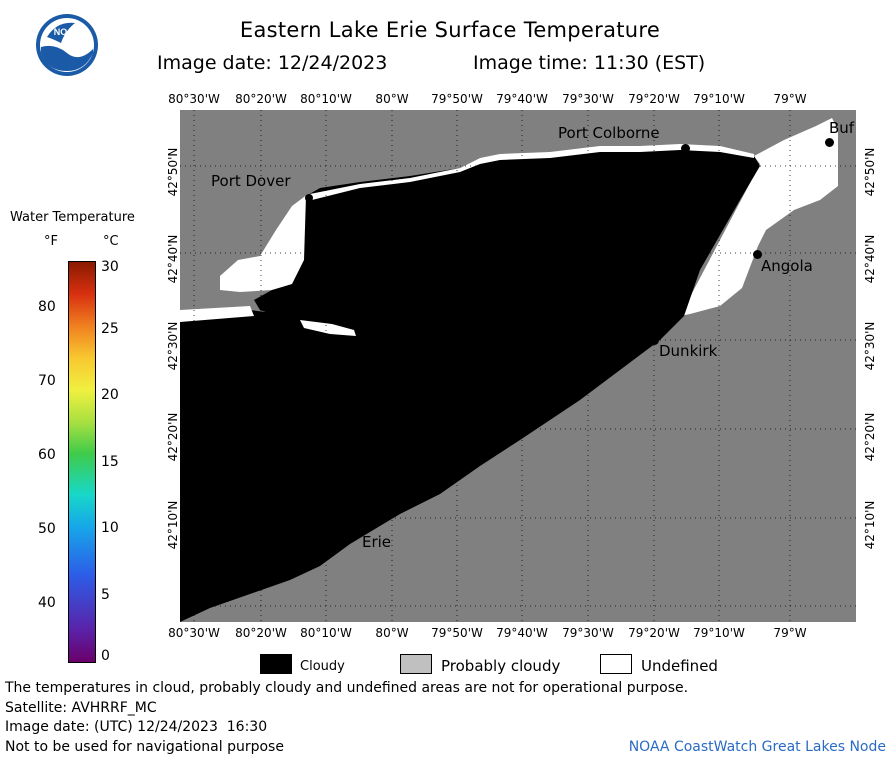 This screenshot has width=896, height=763. Describe the element at coordinates (110, 462) in the screenshot. I see `c-tick: 15` at that location.